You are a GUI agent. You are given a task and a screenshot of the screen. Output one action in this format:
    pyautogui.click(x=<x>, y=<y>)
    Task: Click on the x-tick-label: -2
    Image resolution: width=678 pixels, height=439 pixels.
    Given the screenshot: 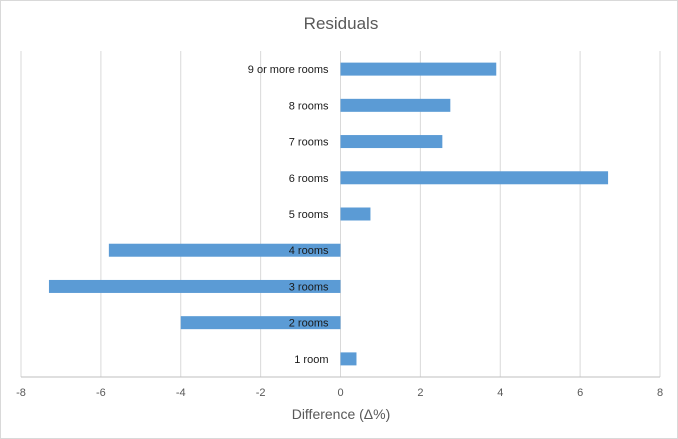 What is the action you would take?
    pyautogui.click(x=261, y=393)
    